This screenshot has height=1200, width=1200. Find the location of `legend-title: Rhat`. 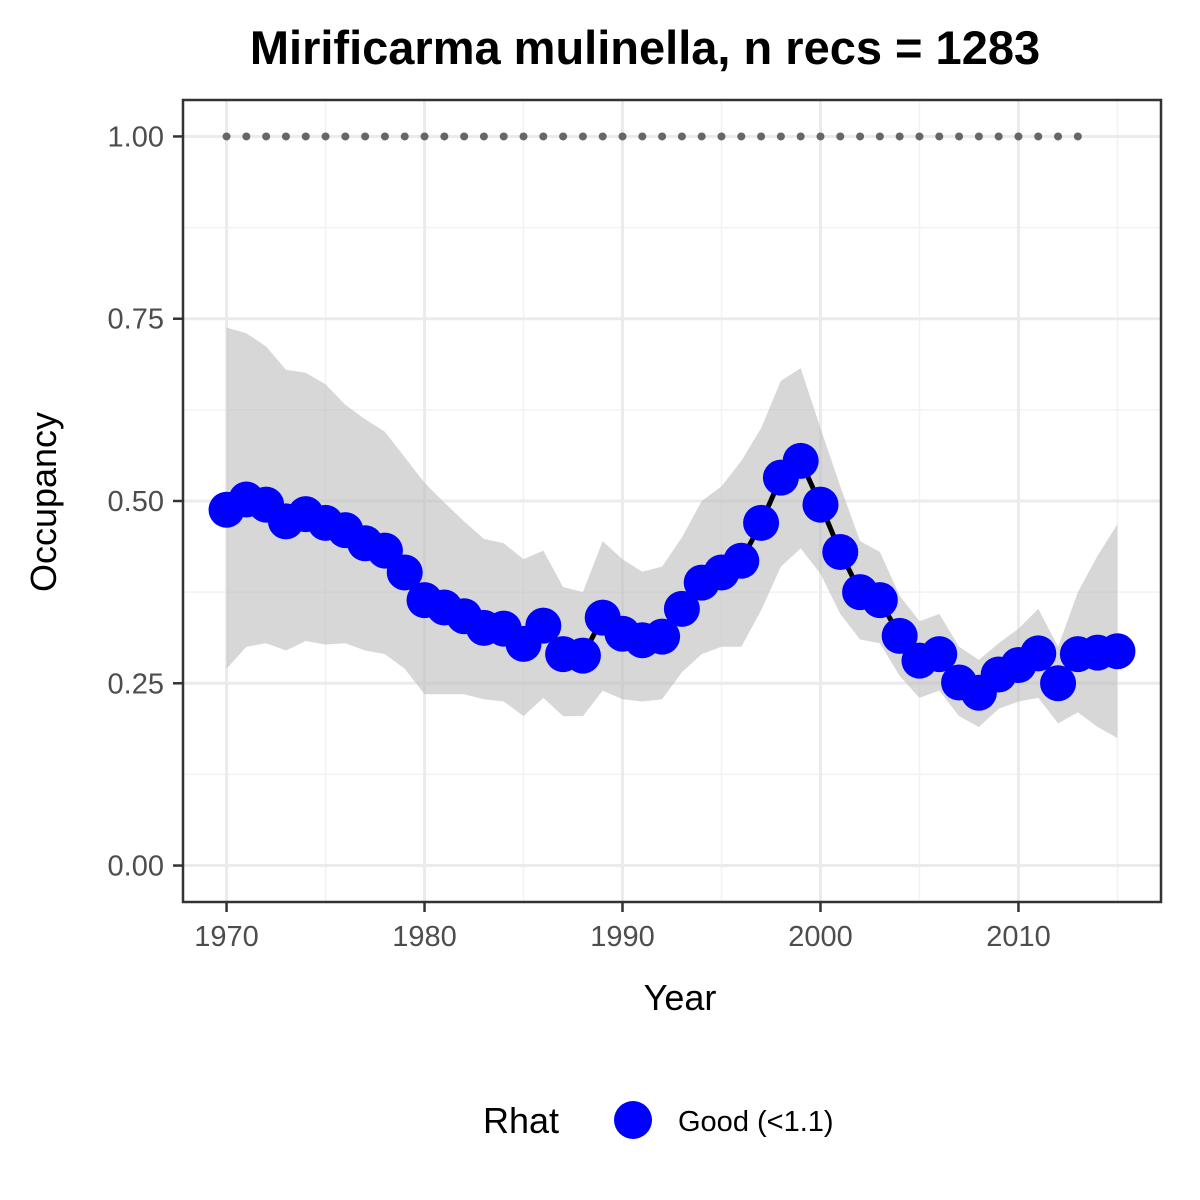

legend-title: Rhat is located at coordinates (521, 1120).